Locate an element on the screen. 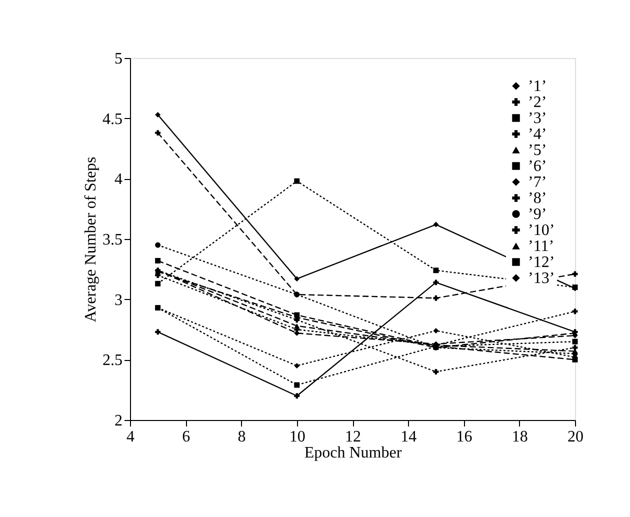 This screenshot has width=630, height=517. x-tick-label: 12 is located at coordinates (353, 437).